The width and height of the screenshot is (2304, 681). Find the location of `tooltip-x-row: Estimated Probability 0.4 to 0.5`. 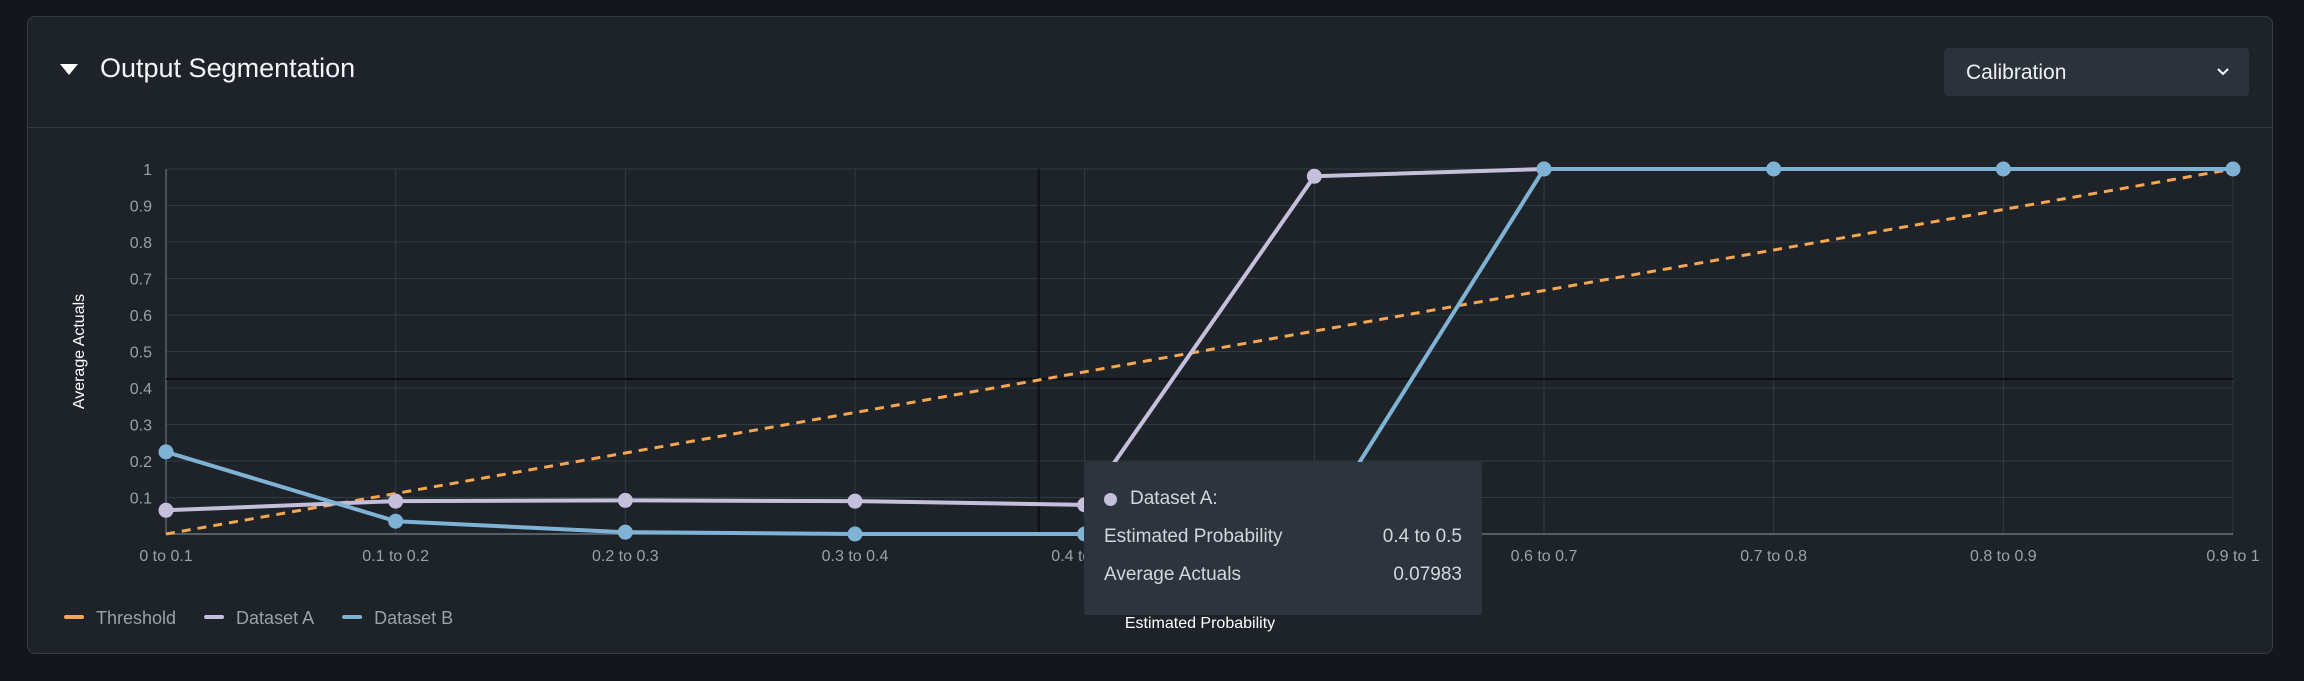

tooltip-x-row: Estimated Probability 0.4 to 0.5 is located at coordinates (1283, 537).